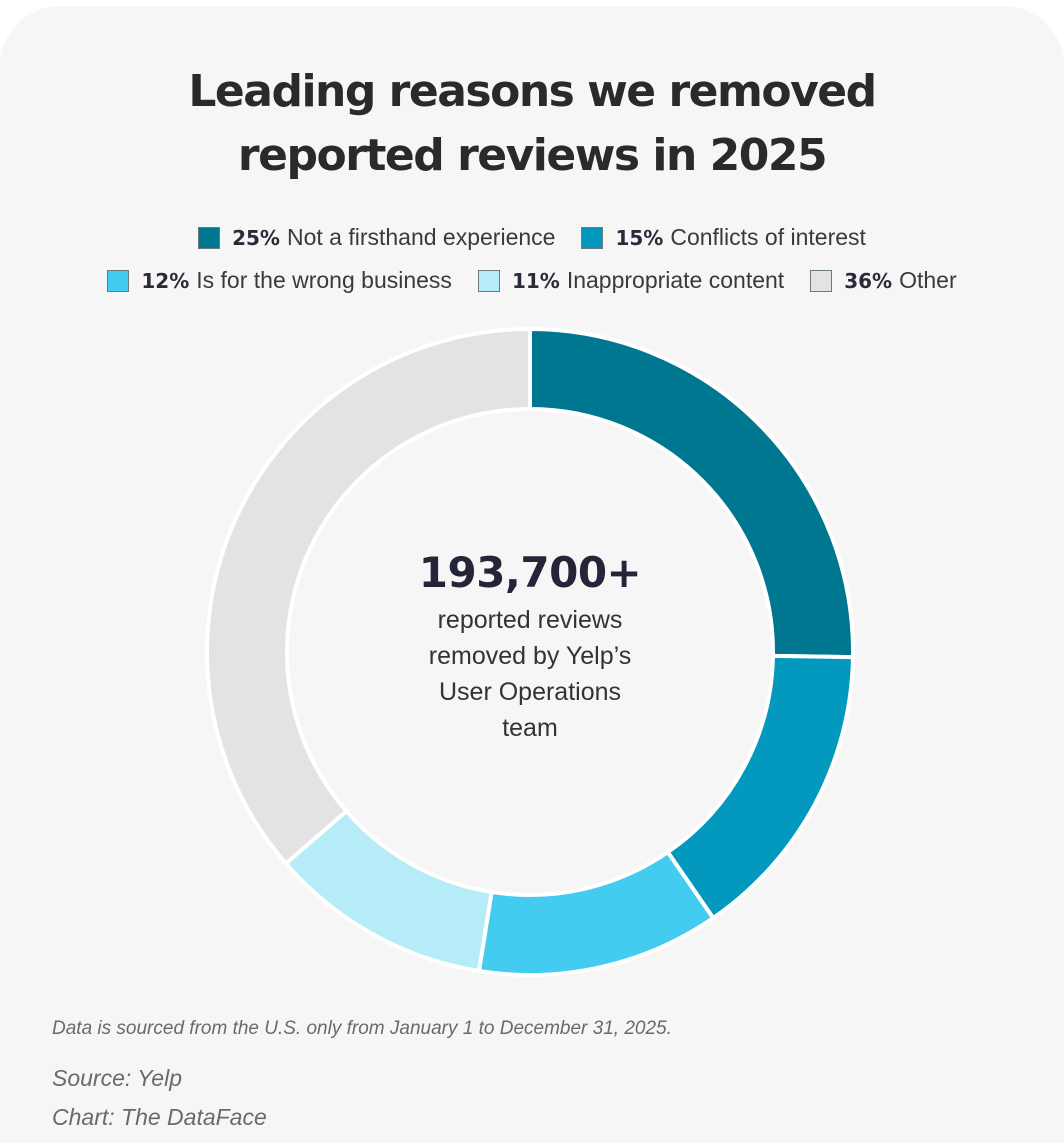 The height and width of the screenshot is (1143, 1064). Describe the element at coordinates (488, 280) in the screenshot. I see `legend-swatch-inappropriate` at that location.